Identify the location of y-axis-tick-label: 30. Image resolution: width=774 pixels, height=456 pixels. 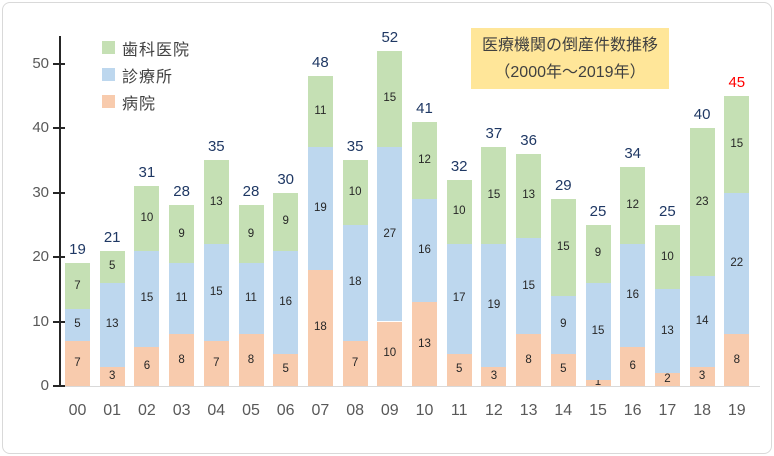
(40, 192).